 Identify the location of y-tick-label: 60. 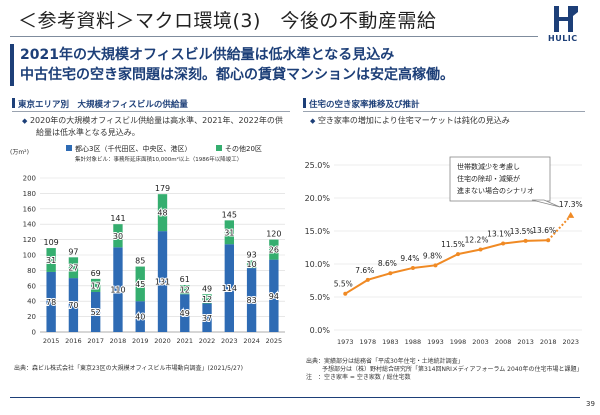
(31, 286).